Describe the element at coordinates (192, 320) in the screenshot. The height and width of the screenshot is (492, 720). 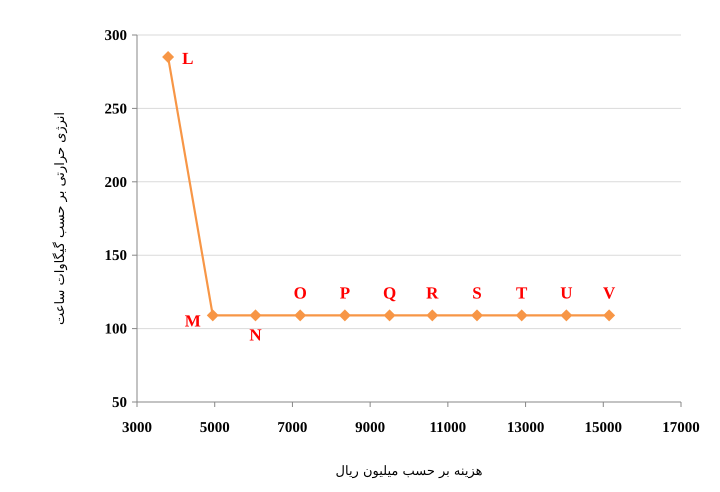
I see `annotation: M` at that location.